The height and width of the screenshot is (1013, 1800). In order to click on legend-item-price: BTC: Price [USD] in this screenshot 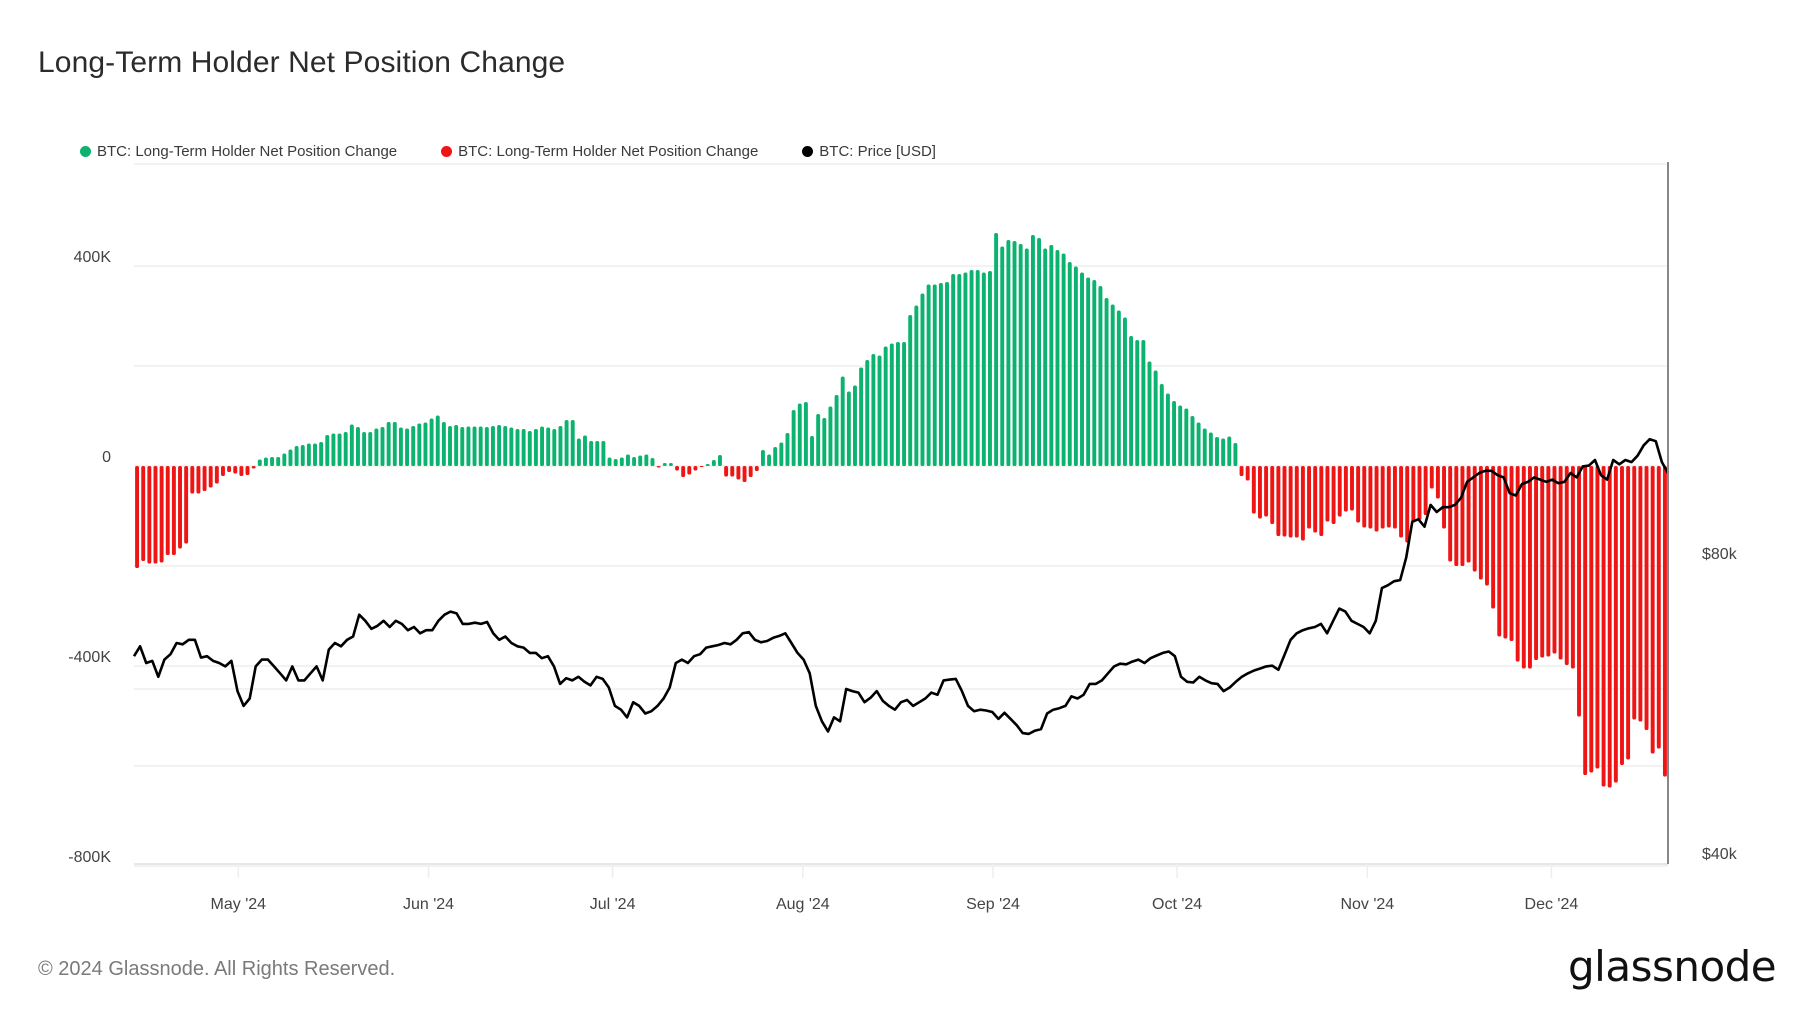, I will do `click(869, 151)`.